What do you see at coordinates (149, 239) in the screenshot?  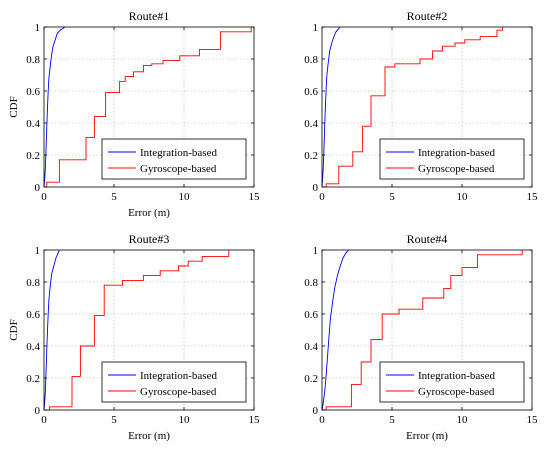 I see `chart-title: Route#3` at bounding box center [149, 239].